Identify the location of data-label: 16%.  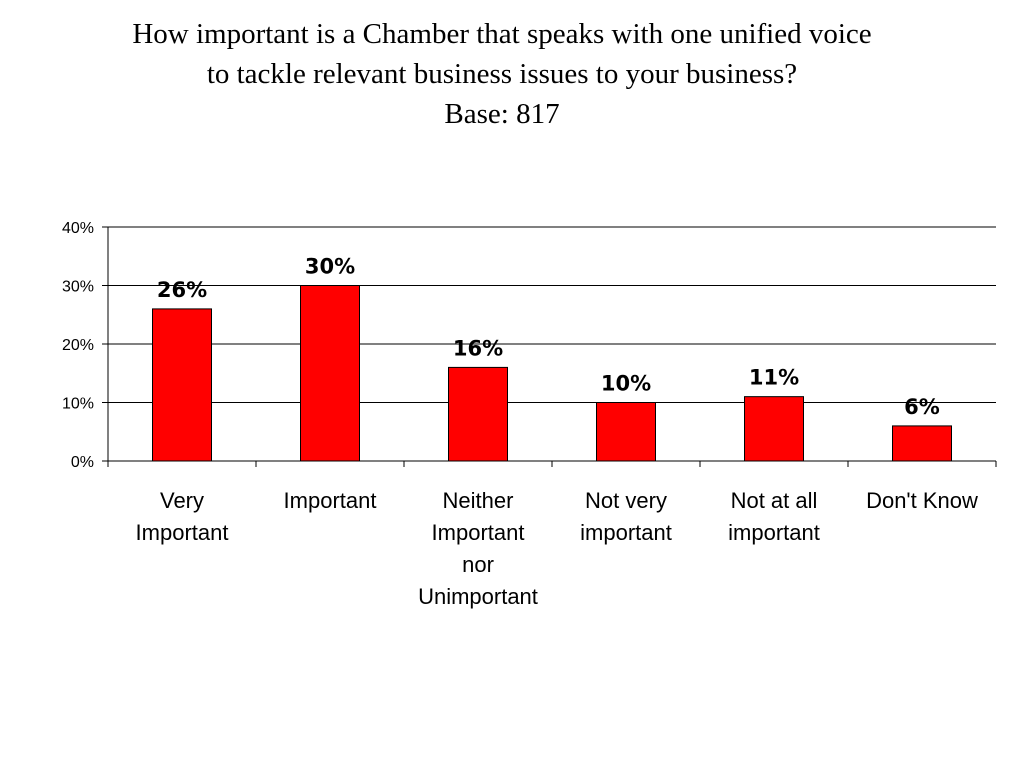
(478, 348).